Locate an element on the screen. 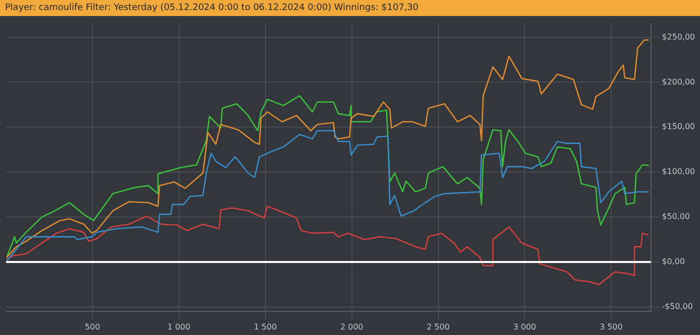 Image resolution: width=700 pixels, height=335 pixels. x-tick-label: 2 000 is located at coordinates (352, 327).